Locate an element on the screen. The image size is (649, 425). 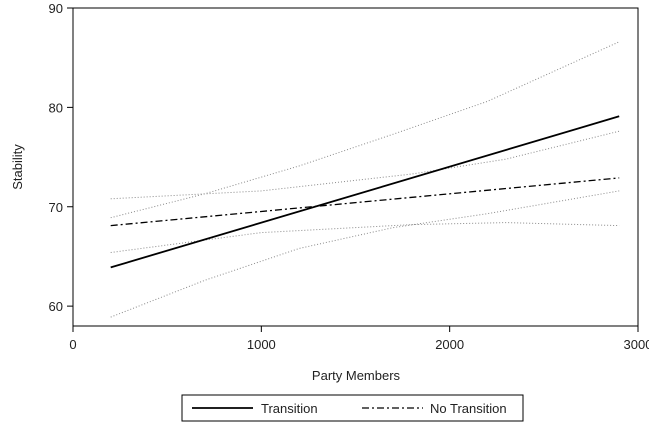
series-line-no-transition is located at coordinates (365, 202).